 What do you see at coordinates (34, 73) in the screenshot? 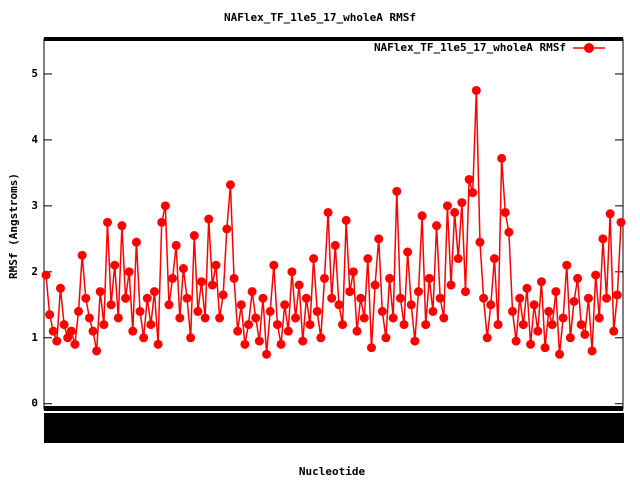
I see `y-tick-label: 5` at bounding box center [34, 73].